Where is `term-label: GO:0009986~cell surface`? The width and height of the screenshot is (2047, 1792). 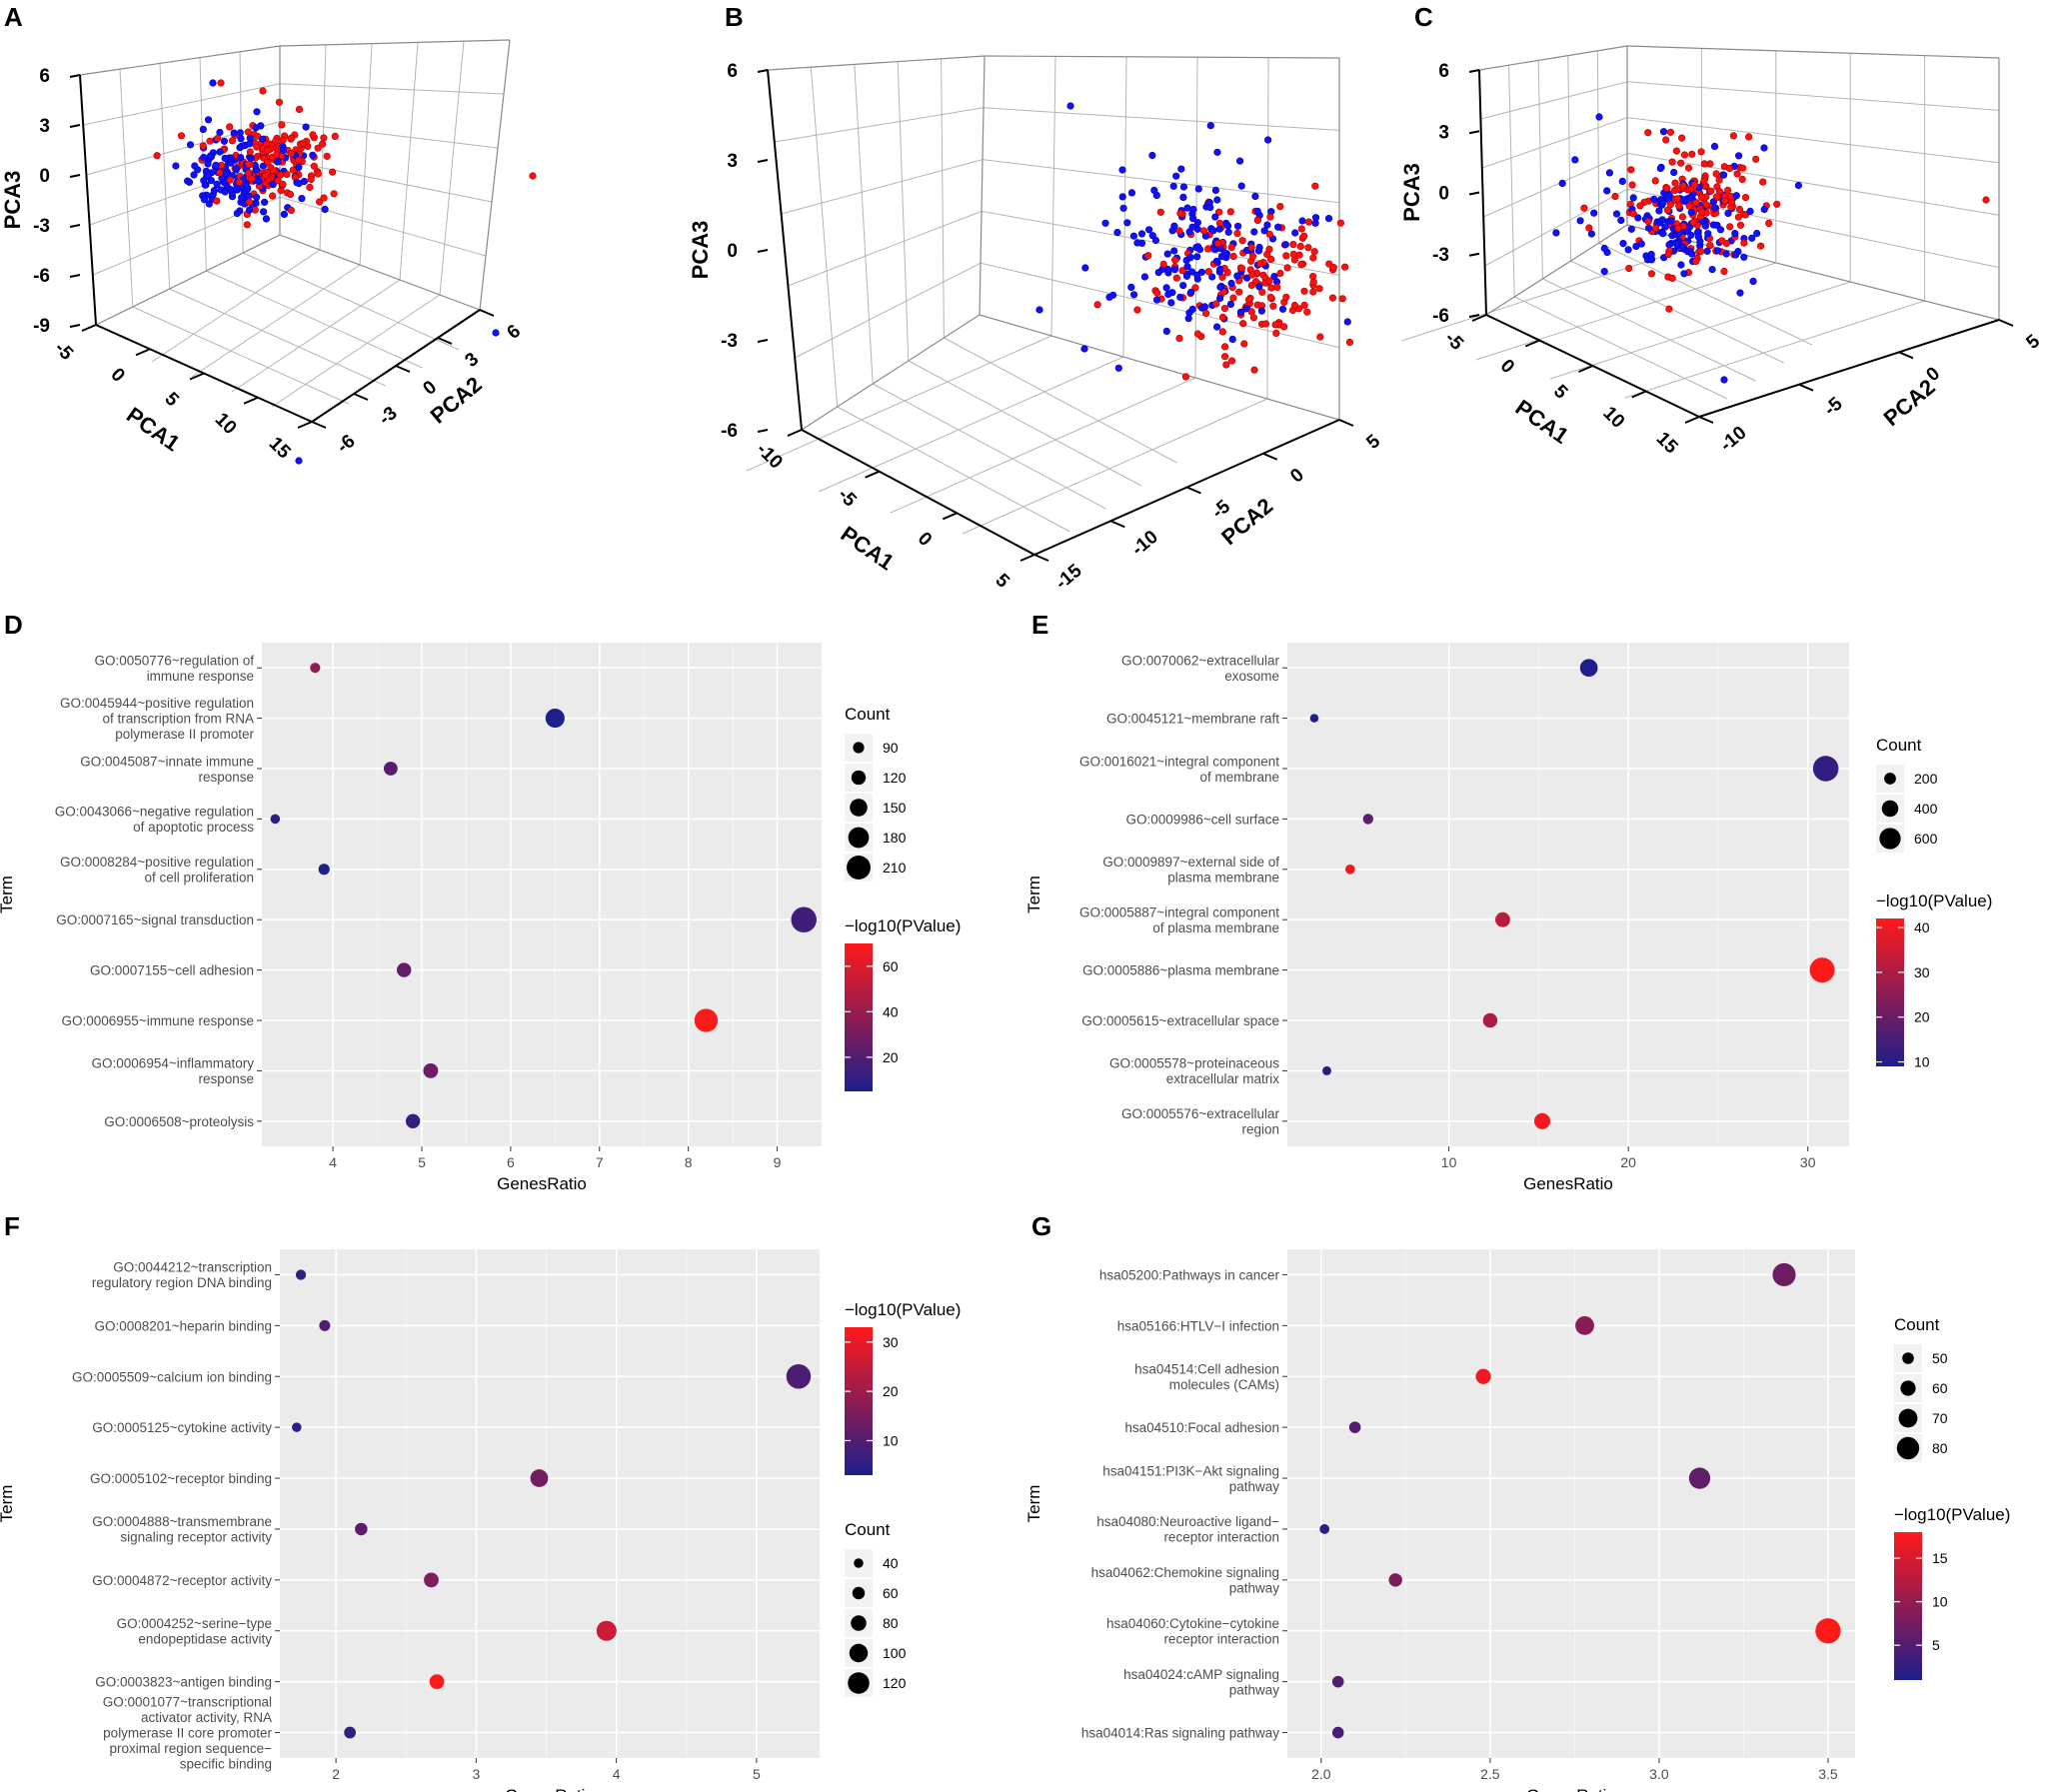 term-label: GO:0009986~cell surface is located at coordinates (1202, 820).